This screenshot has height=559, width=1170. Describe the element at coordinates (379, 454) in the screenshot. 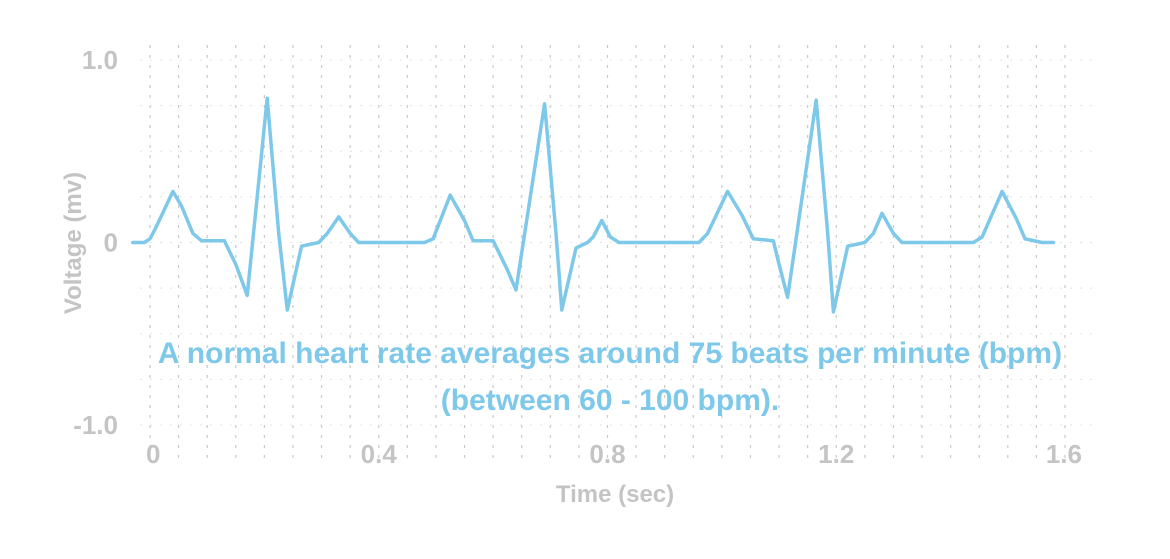

I see `x-tick-label: 0.4` at that location.